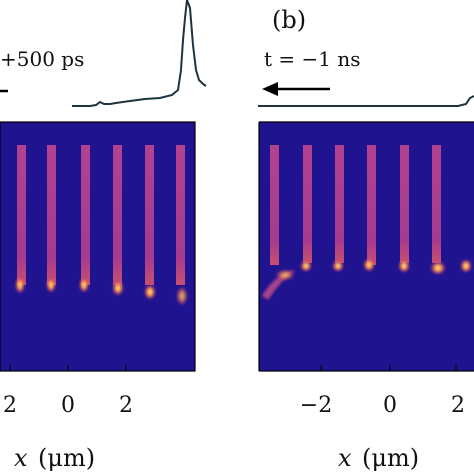 This screenshot has width=474, height=474. Describe the element at coordinates (345, 458) in the screenshot. I see `panel-b-xlabel-var: x` at that location.